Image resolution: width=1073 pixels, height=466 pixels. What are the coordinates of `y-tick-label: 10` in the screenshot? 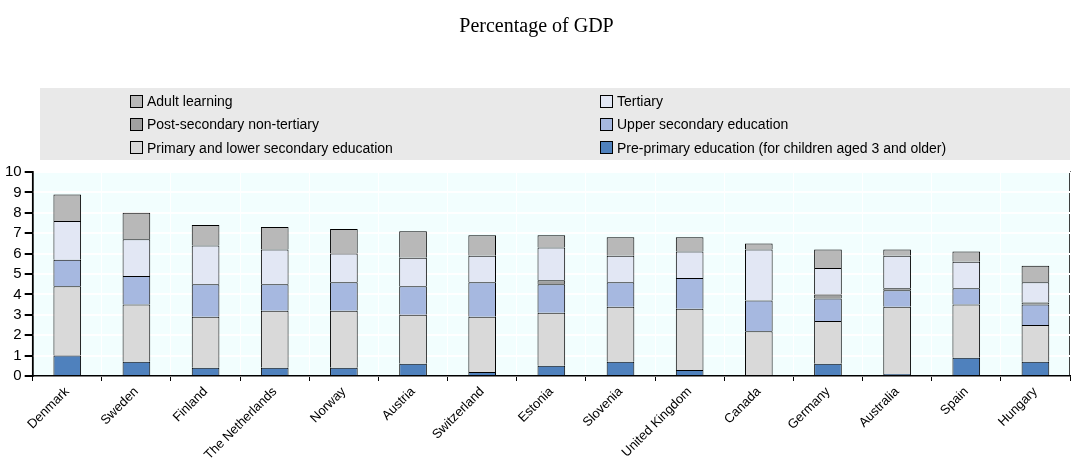 It's located at (13, 171).